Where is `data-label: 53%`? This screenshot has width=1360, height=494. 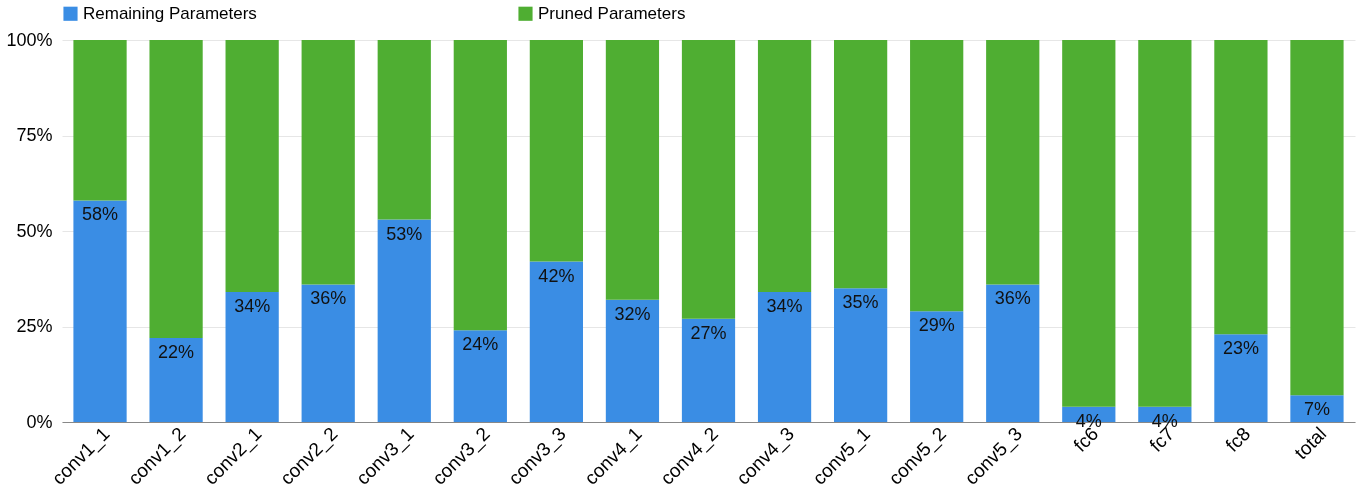
data-label: 53% is located at coordinates (404, 233).